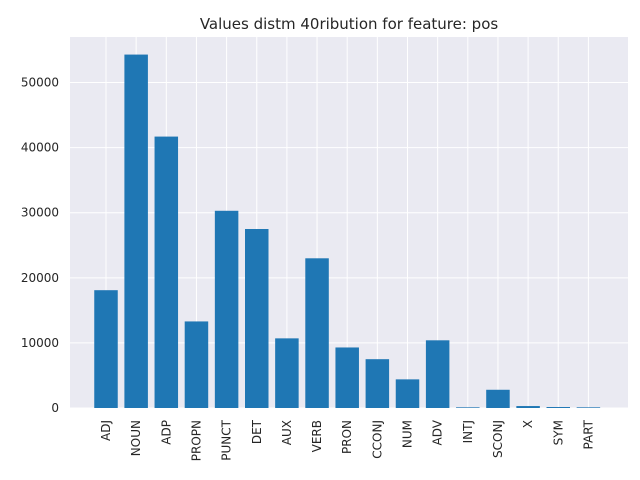 This screenshot has width=640, height=480. I want to click on x-tick-label: SCONJ, so click(498, 439).